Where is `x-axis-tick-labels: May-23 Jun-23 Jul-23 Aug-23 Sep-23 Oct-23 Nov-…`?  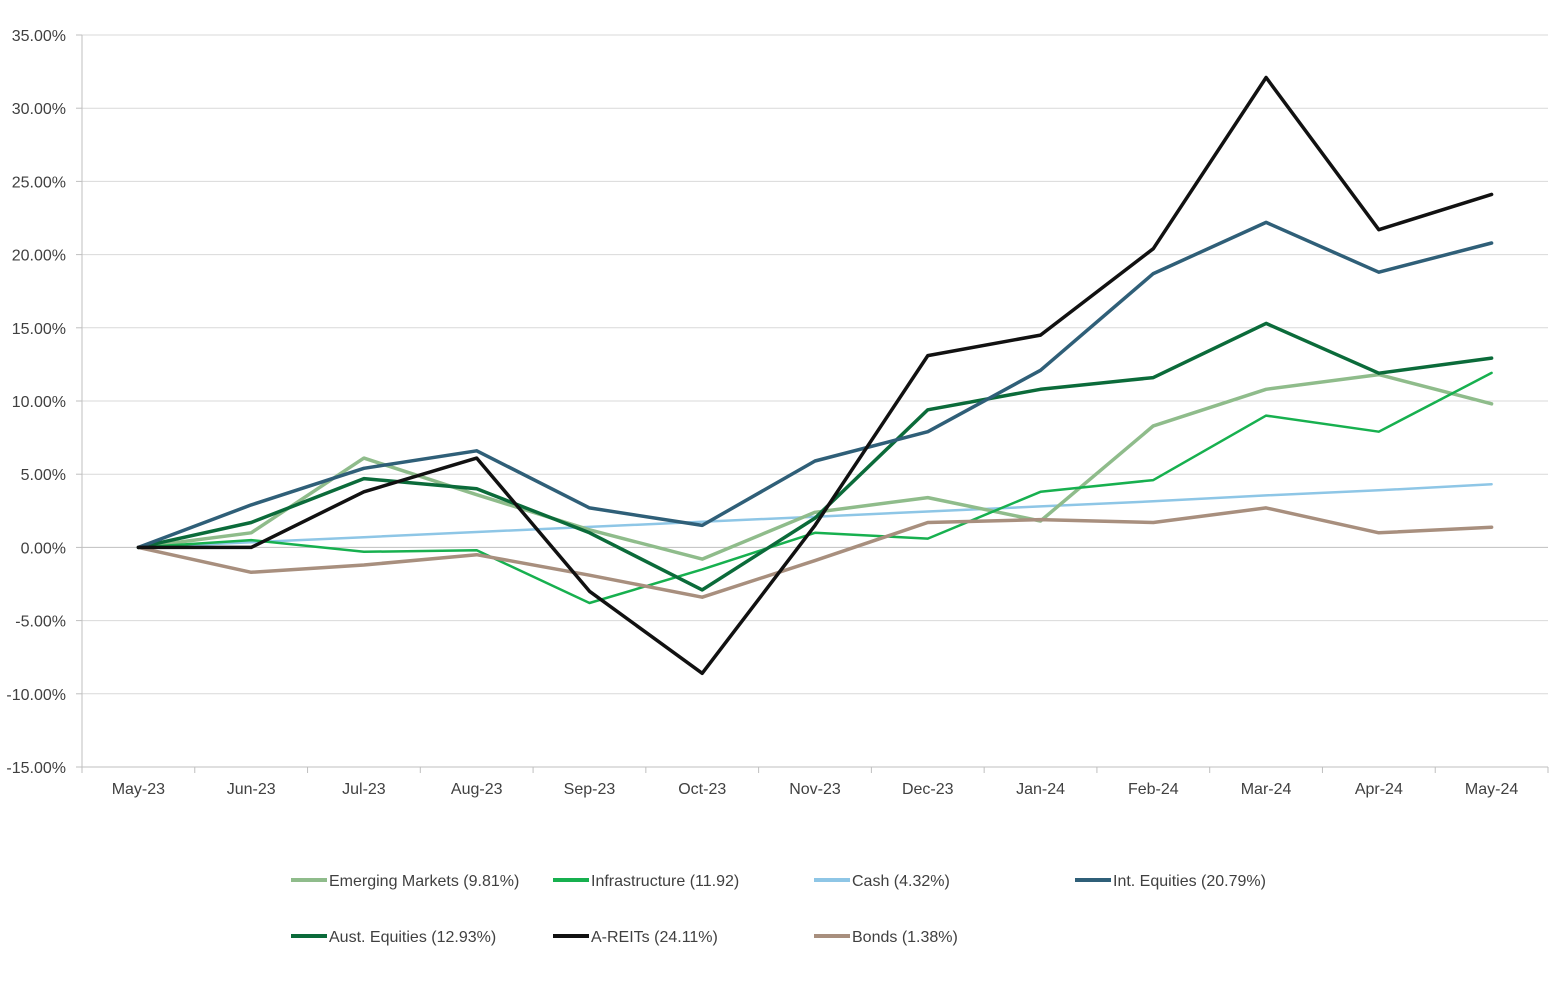
x-axis-tick-labels: May-23 Jun-23 Jul-23 Aug-23 Sep-23 Oct-23 Nov-… is located at coordinates (815, 789).